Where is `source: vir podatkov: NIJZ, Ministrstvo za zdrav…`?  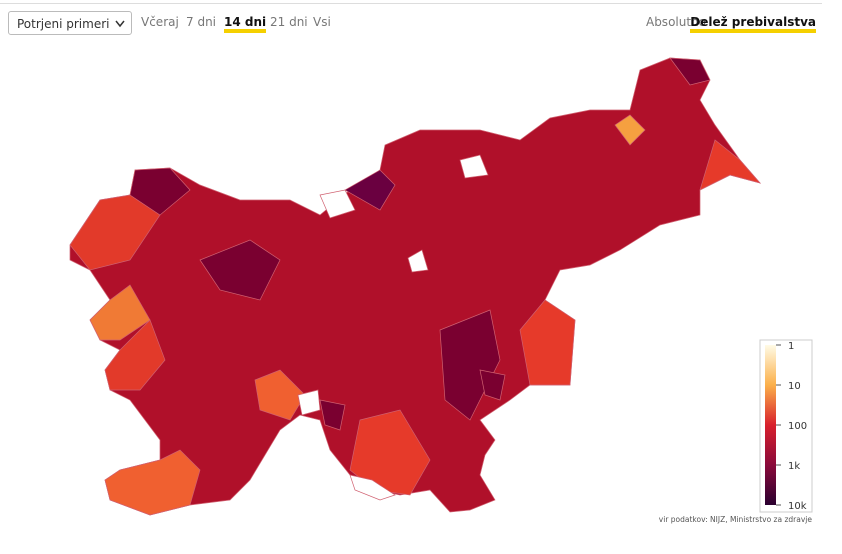 source: vir podatkov: NIJZ, Ministrstvo za zdrav… is located at coordinates (736, 519).